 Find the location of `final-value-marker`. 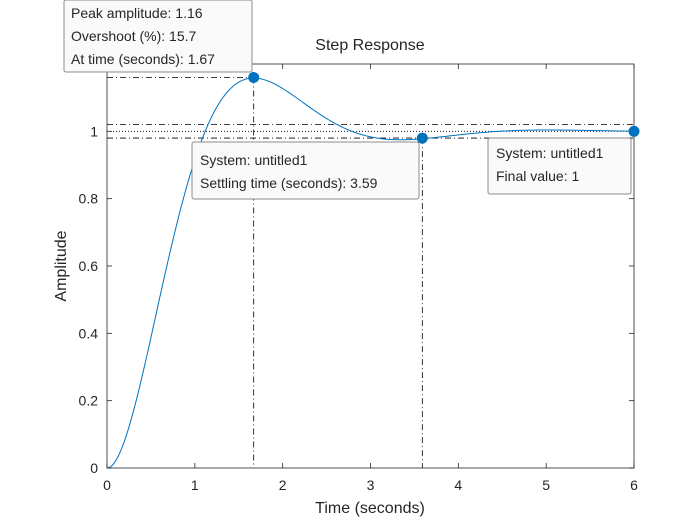

final-value-marker is located at coordinates (634, 131).